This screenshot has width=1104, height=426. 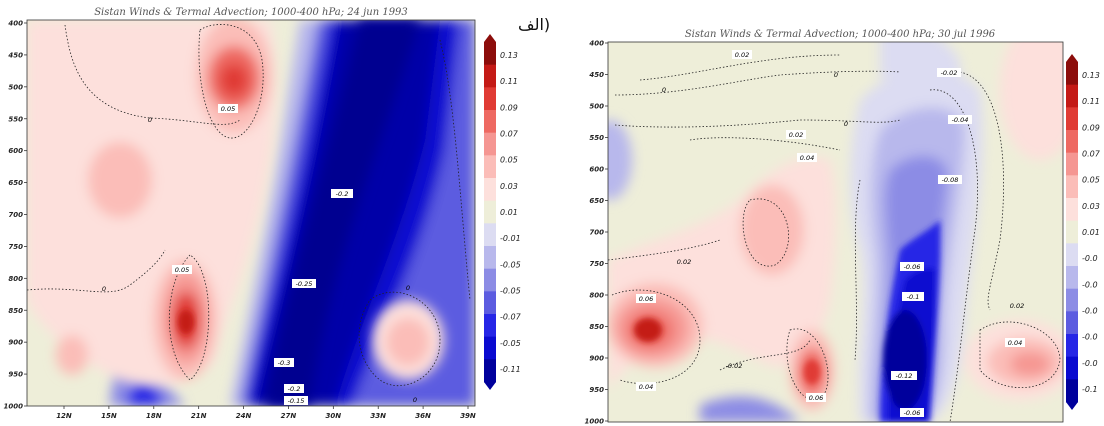 I want to click on x-tick-label: 27N, so click(x=289, y=416).